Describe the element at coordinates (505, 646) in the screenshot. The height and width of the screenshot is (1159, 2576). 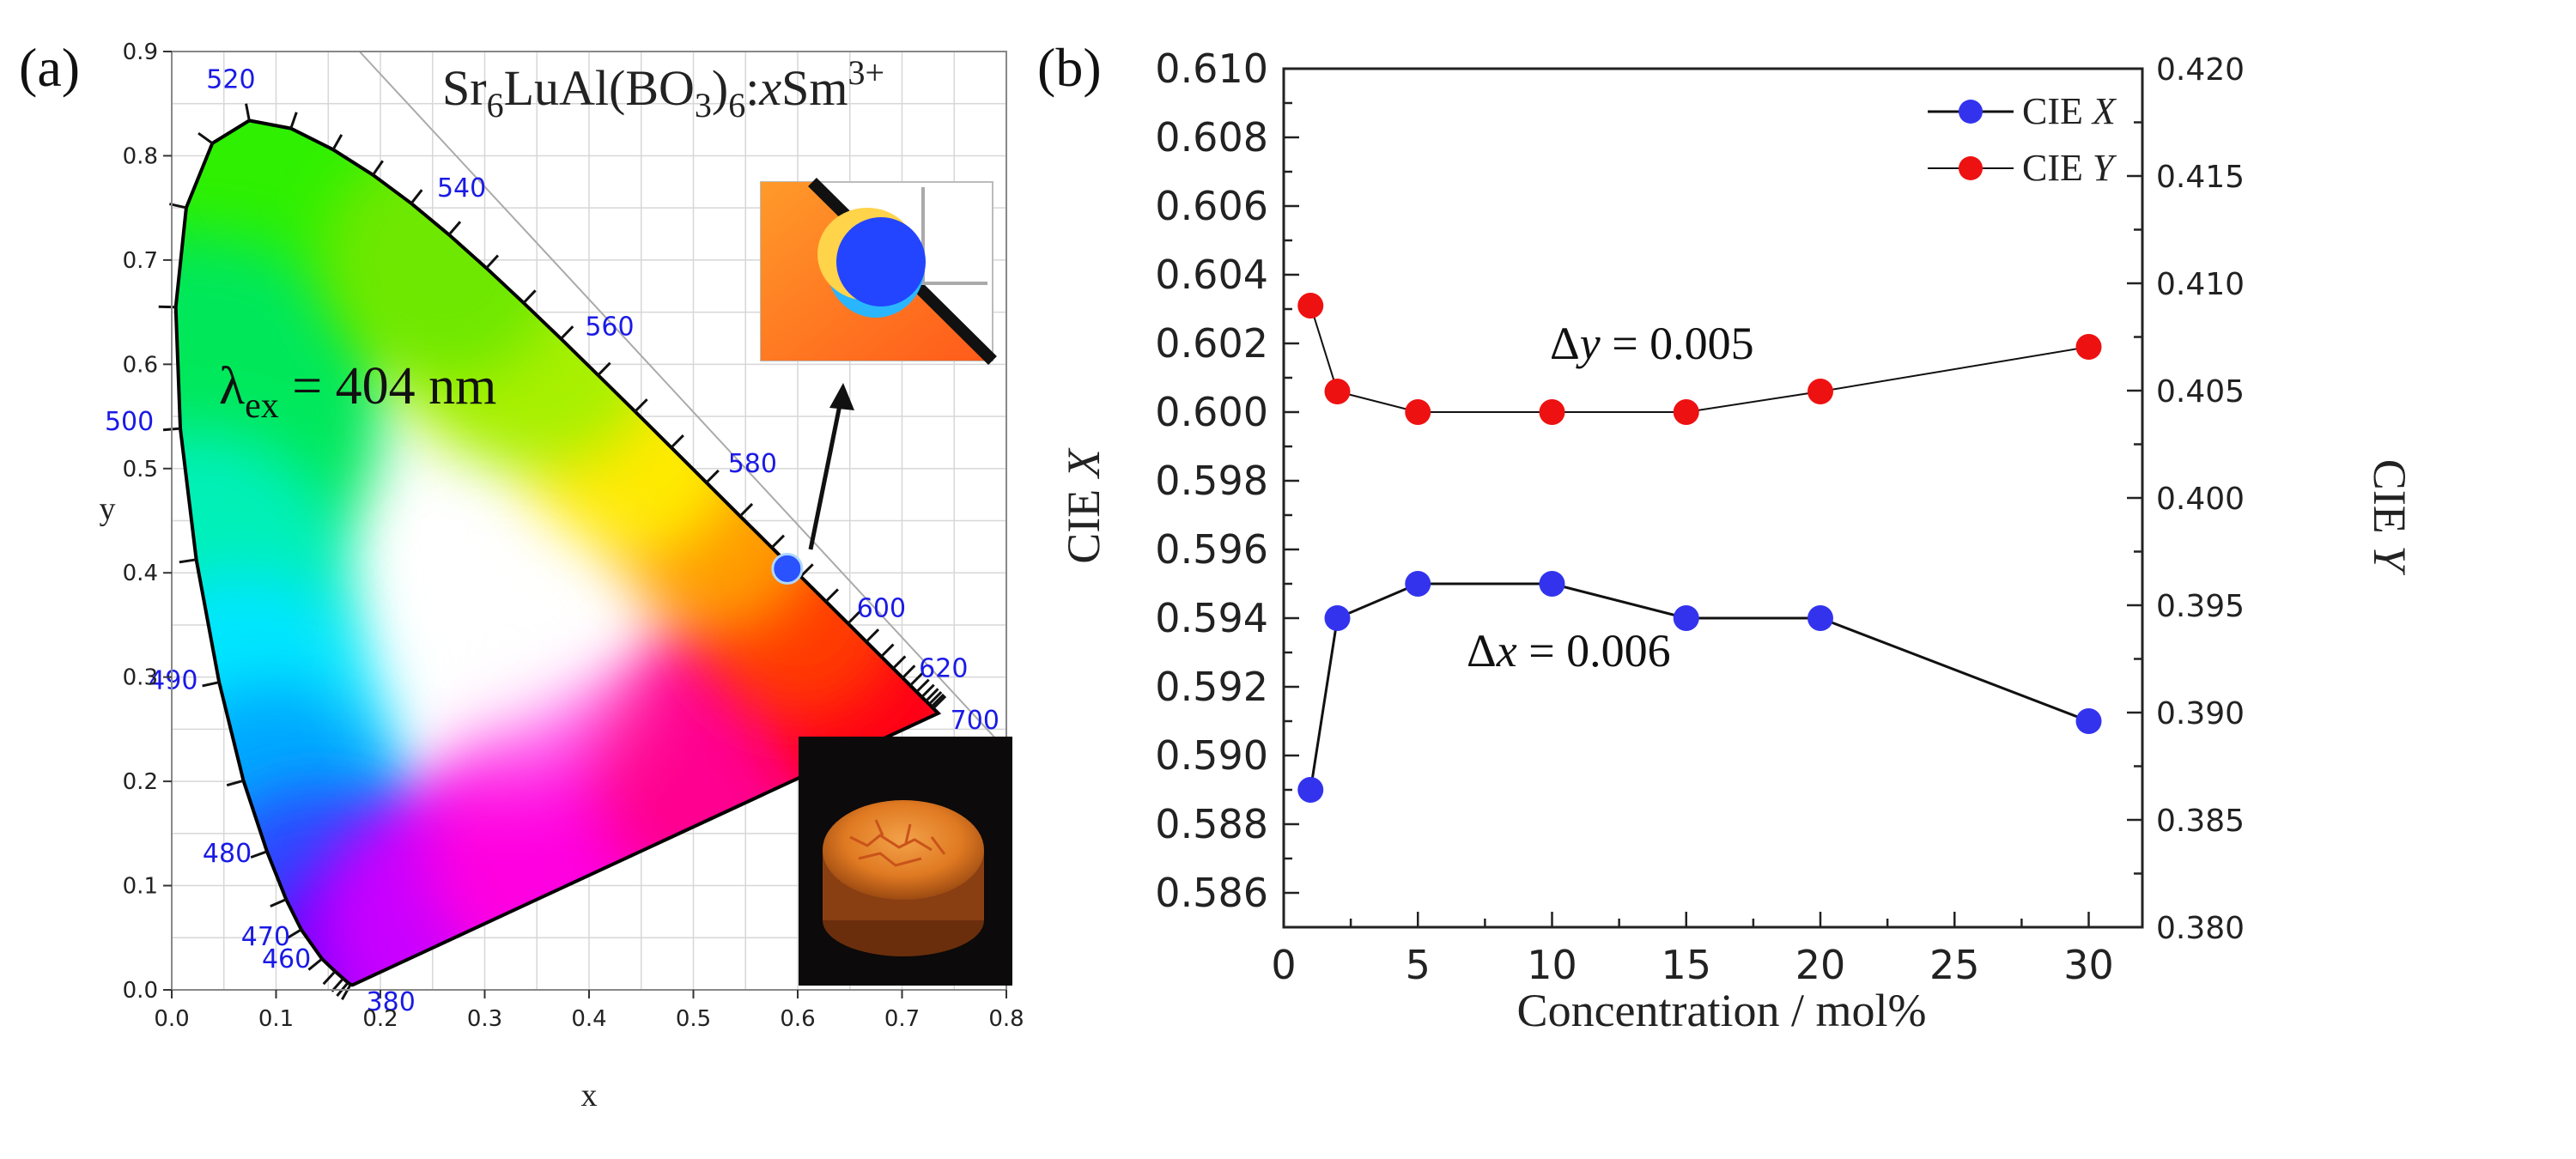
I see `white-point-glow` at that location.